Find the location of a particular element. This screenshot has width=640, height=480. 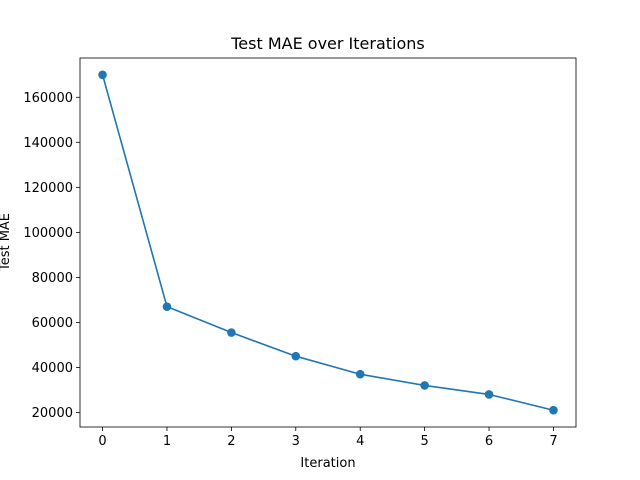

x-axis-label: Iteration is located at coordinates (327, 463).